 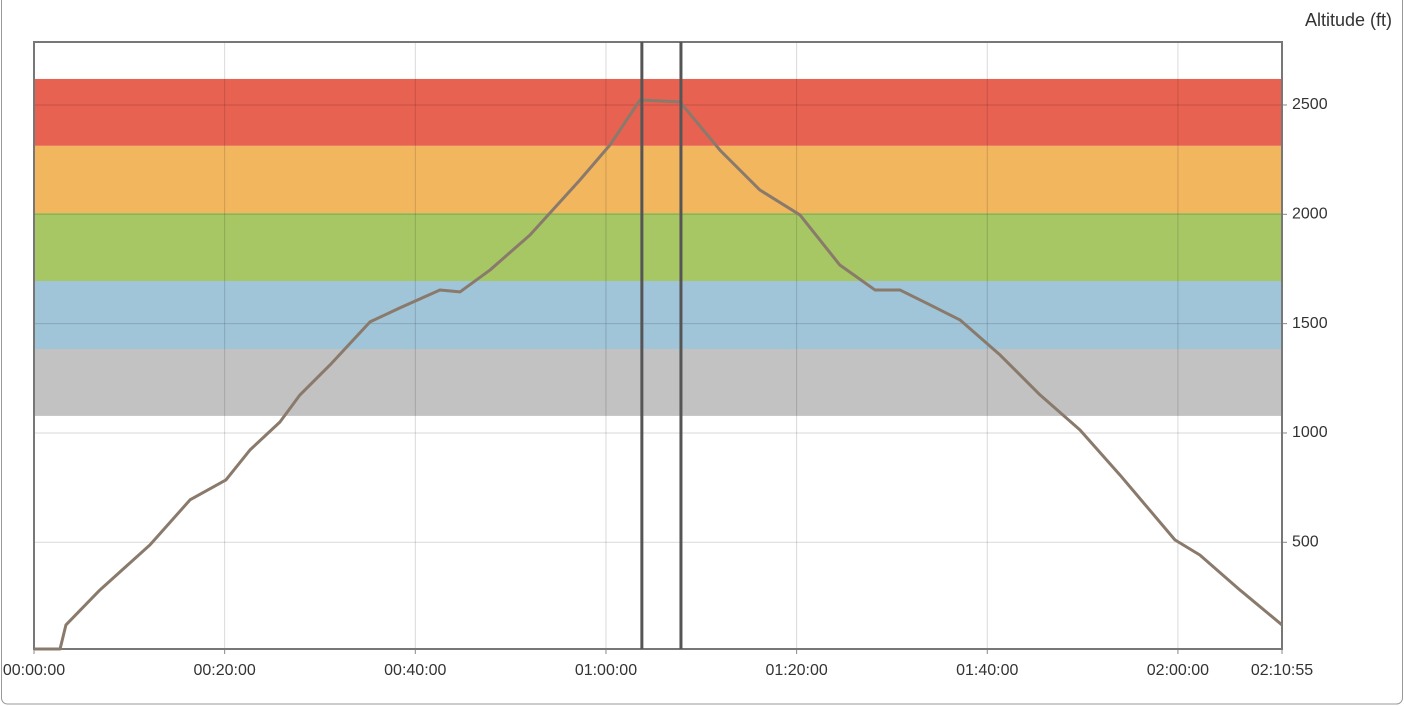 I want to click on x-tick-label: 00:00:00, so click(x=34, y=670).